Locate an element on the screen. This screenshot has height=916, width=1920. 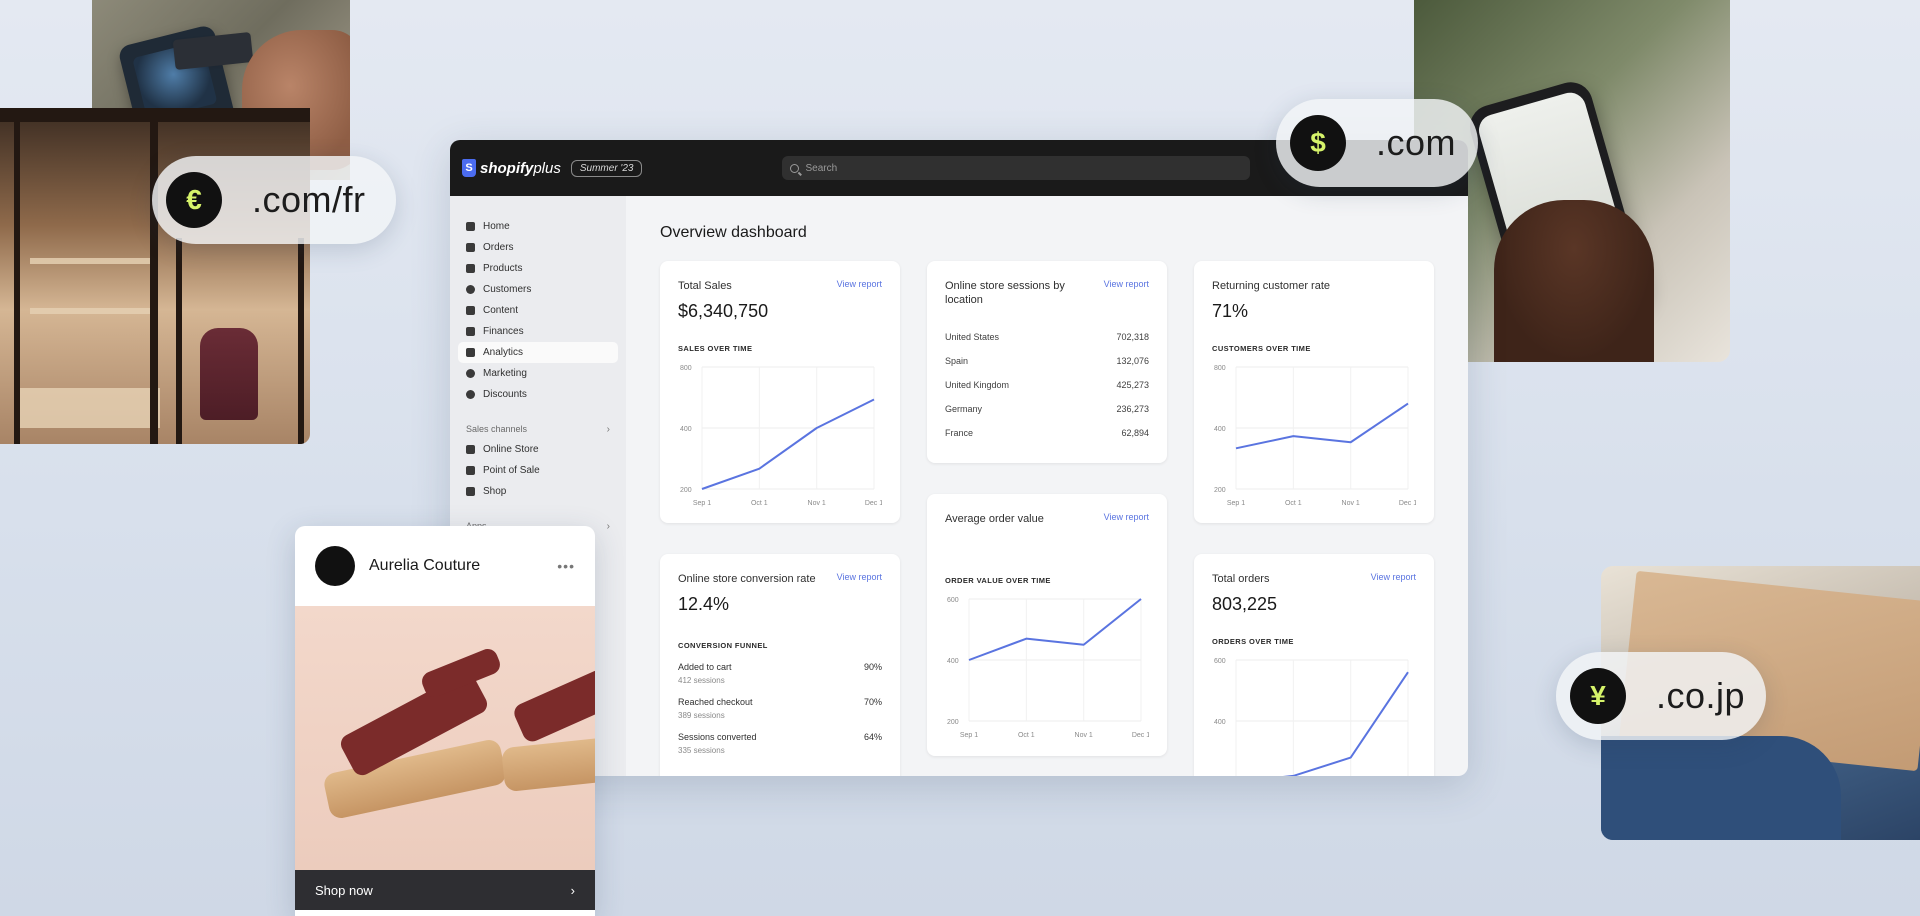
sidebar-item-finances: Finances is located at coordinates (538, 331).